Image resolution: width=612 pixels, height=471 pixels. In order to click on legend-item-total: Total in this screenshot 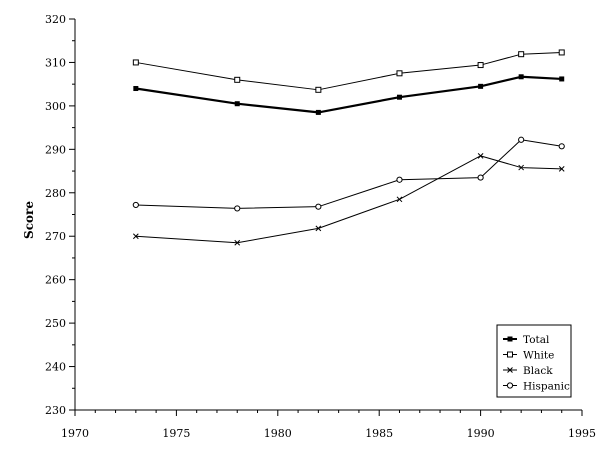, I will do `click(526, 340)`.